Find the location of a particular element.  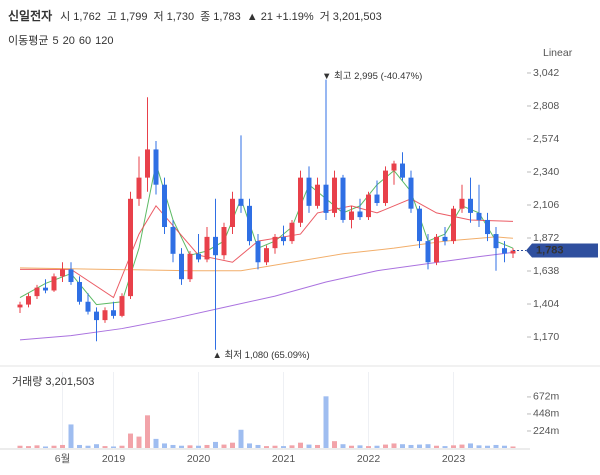

y-tick-label: 672m is located at coordinates (546, 397).